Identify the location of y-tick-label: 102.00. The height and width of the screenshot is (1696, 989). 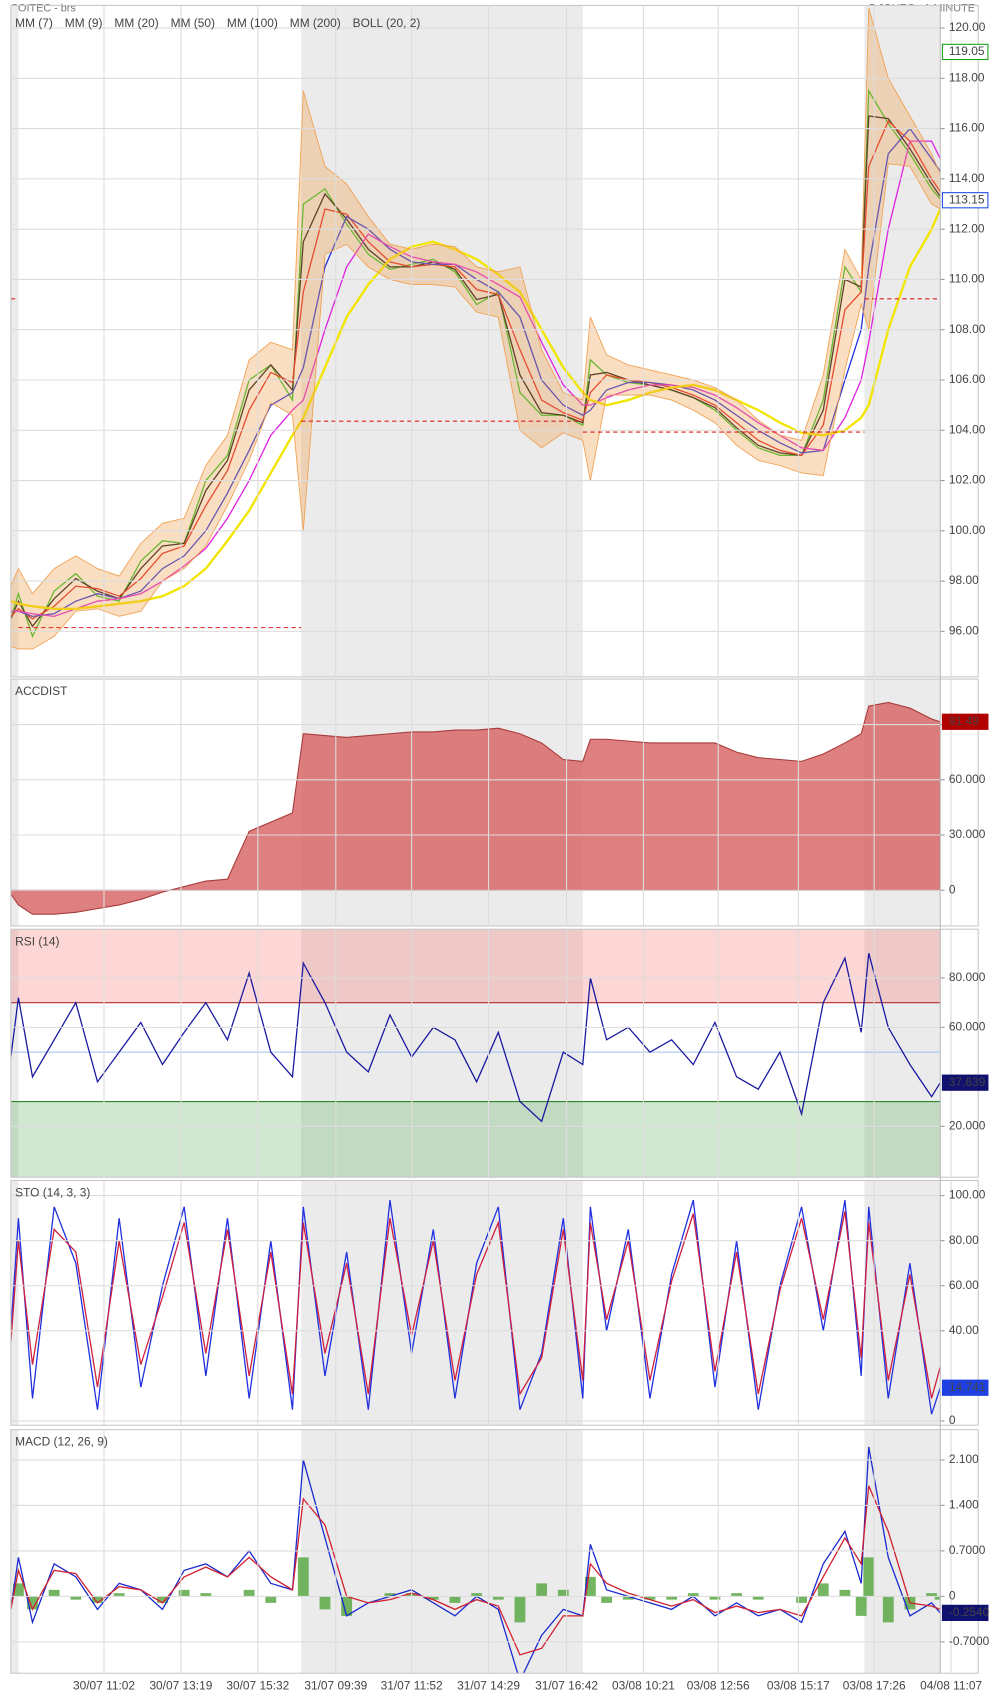
(967, 480).